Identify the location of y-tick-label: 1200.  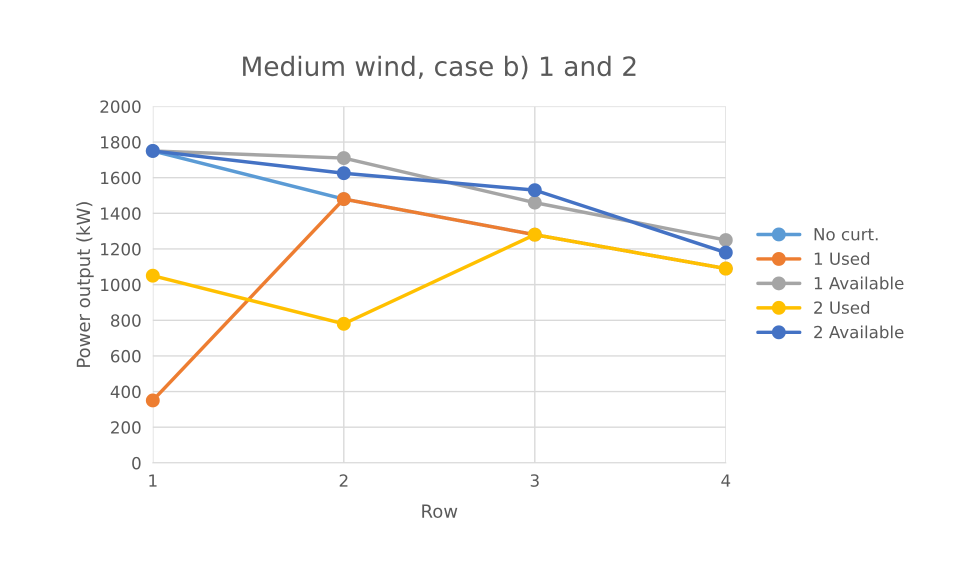
(121, 249).